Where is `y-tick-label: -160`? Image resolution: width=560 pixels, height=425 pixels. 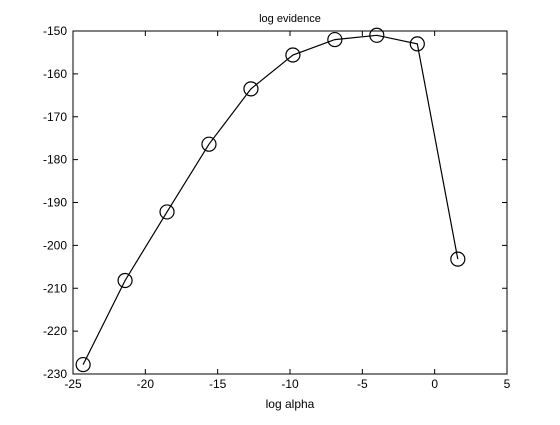
y-tick-label: -160 is located at coordinates (55, 74).